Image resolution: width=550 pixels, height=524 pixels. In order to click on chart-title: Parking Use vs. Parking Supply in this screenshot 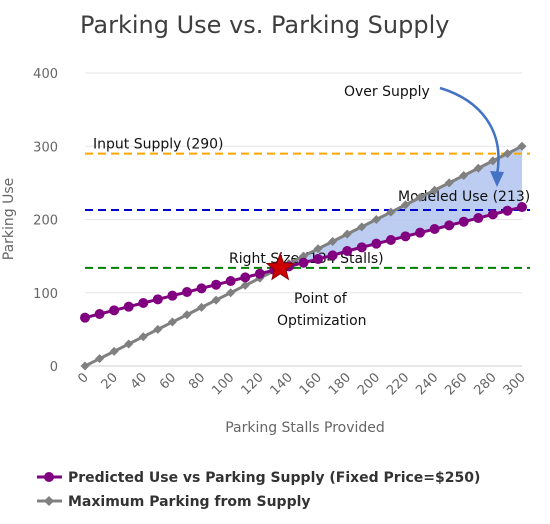, I will do `click(264, 25)`.